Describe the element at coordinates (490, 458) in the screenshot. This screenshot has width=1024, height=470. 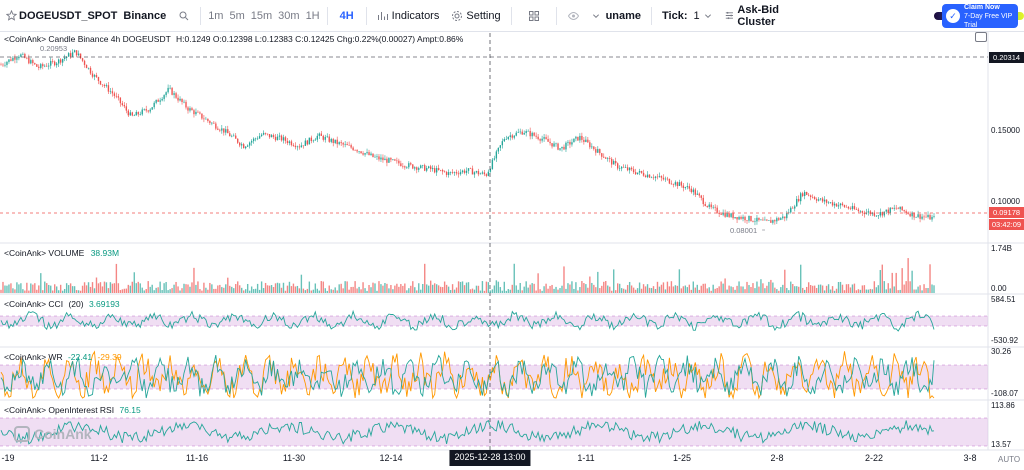
I see `time-crosshair-label: 2025-12-28 13:00` at that location.